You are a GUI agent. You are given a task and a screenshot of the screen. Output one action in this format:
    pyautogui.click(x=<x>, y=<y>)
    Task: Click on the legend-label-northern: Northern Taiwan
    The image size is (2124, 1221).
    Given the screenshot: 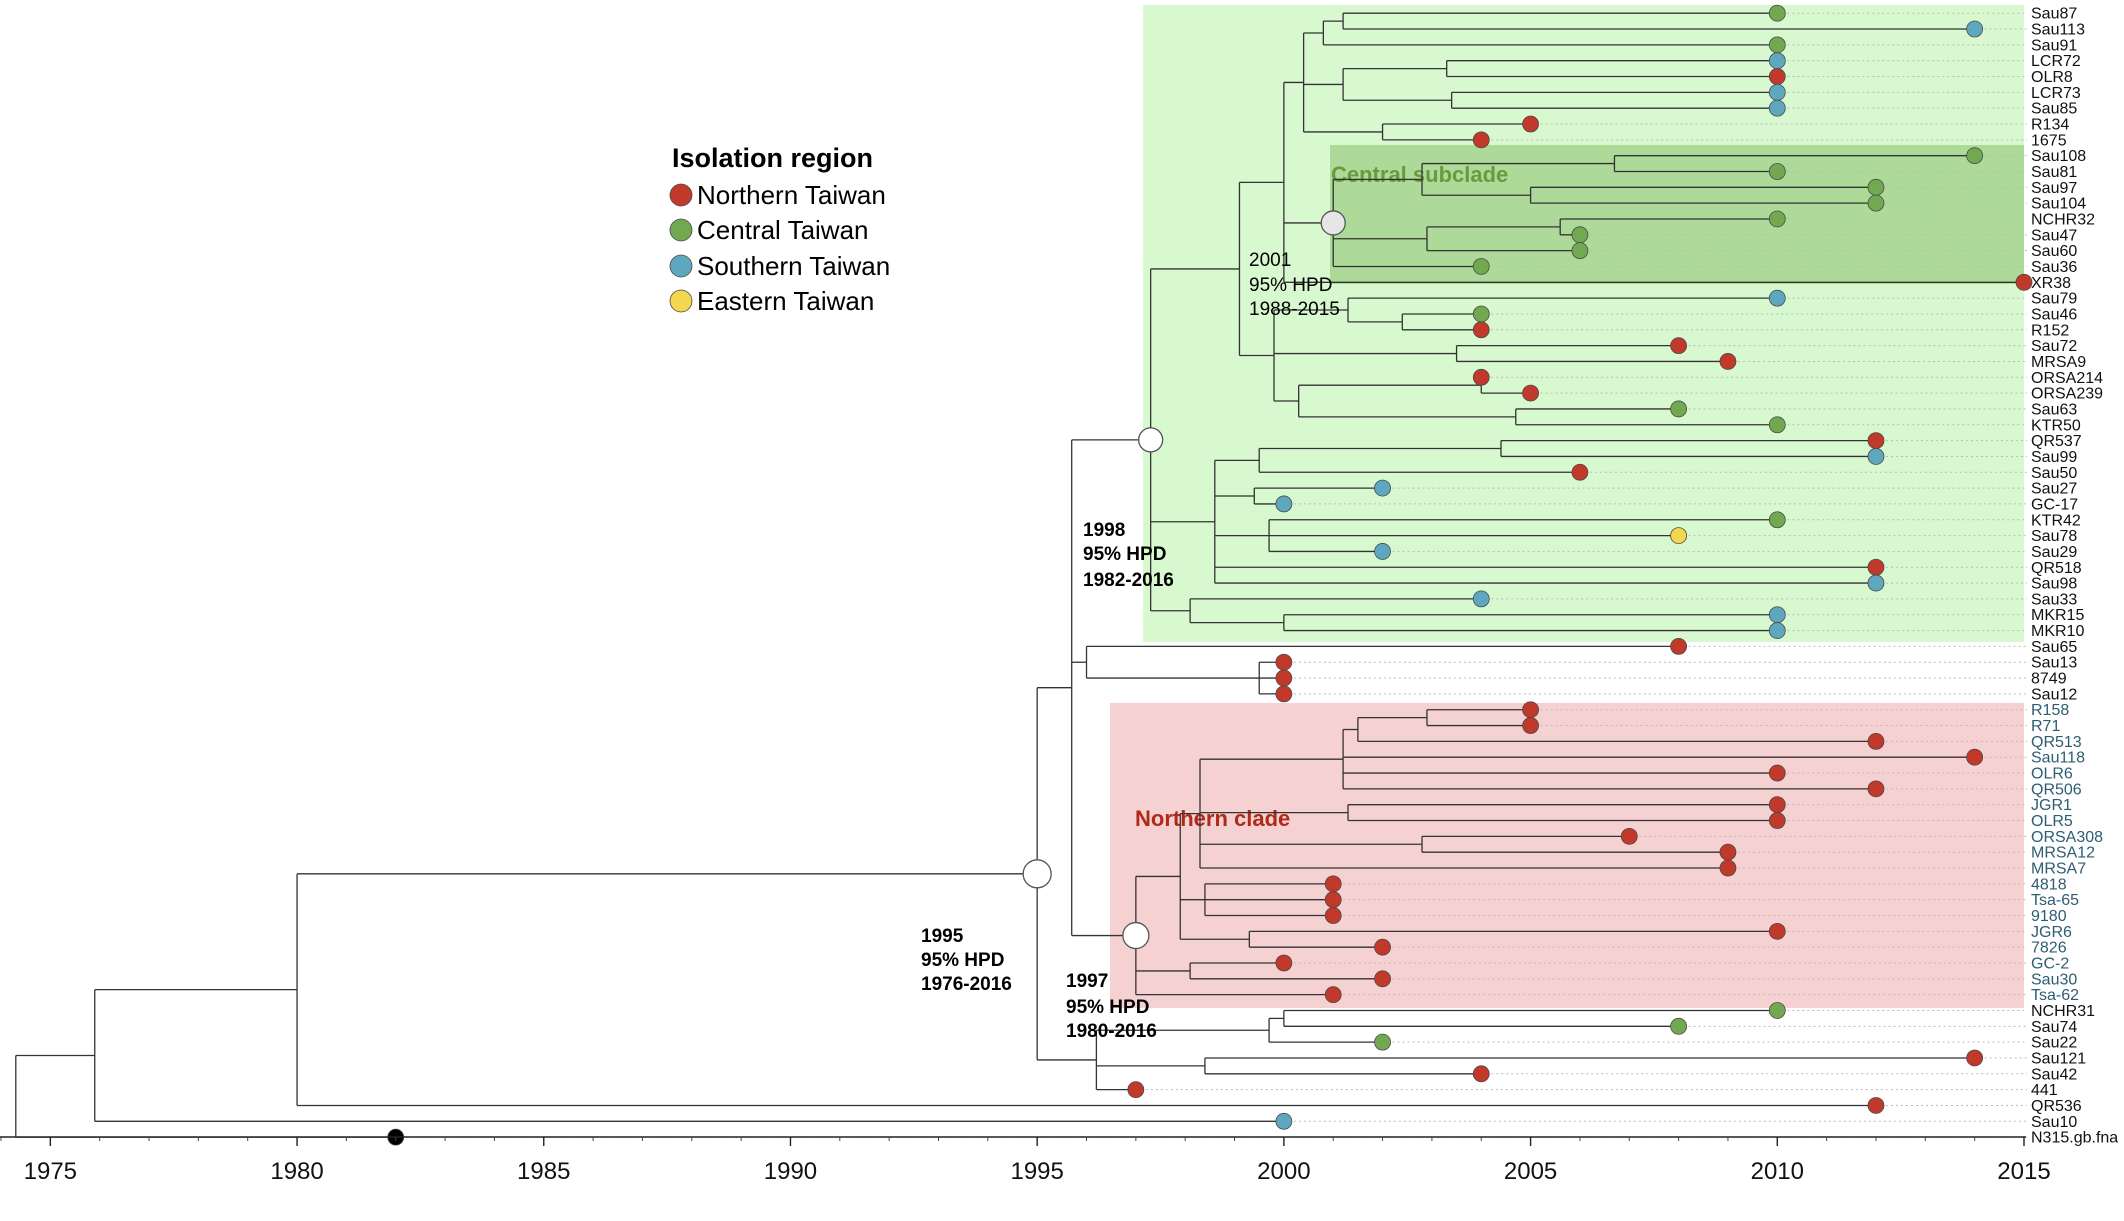 What is the action you would take?
    pyautogui.click(x=791, y=195)
    